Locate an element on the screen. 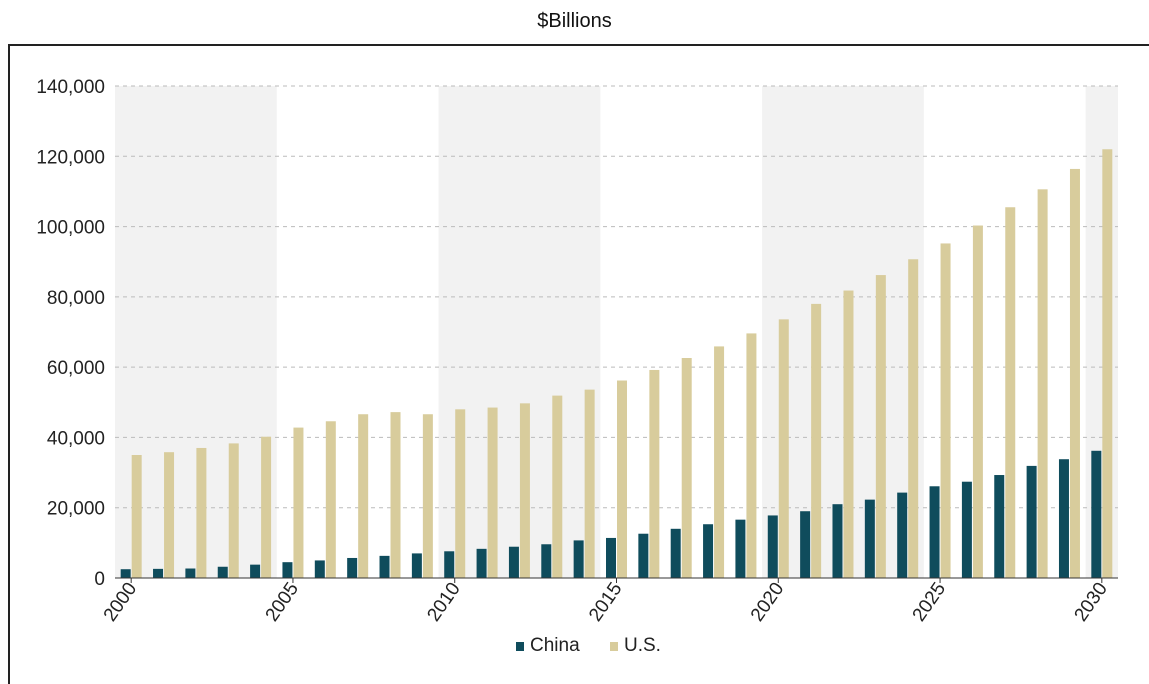 The height and width of the screenshot is (684, 1149). x-axis: 2000 2005 2010 2015 2020 2025 2030 is located at coordinates (609, 601).